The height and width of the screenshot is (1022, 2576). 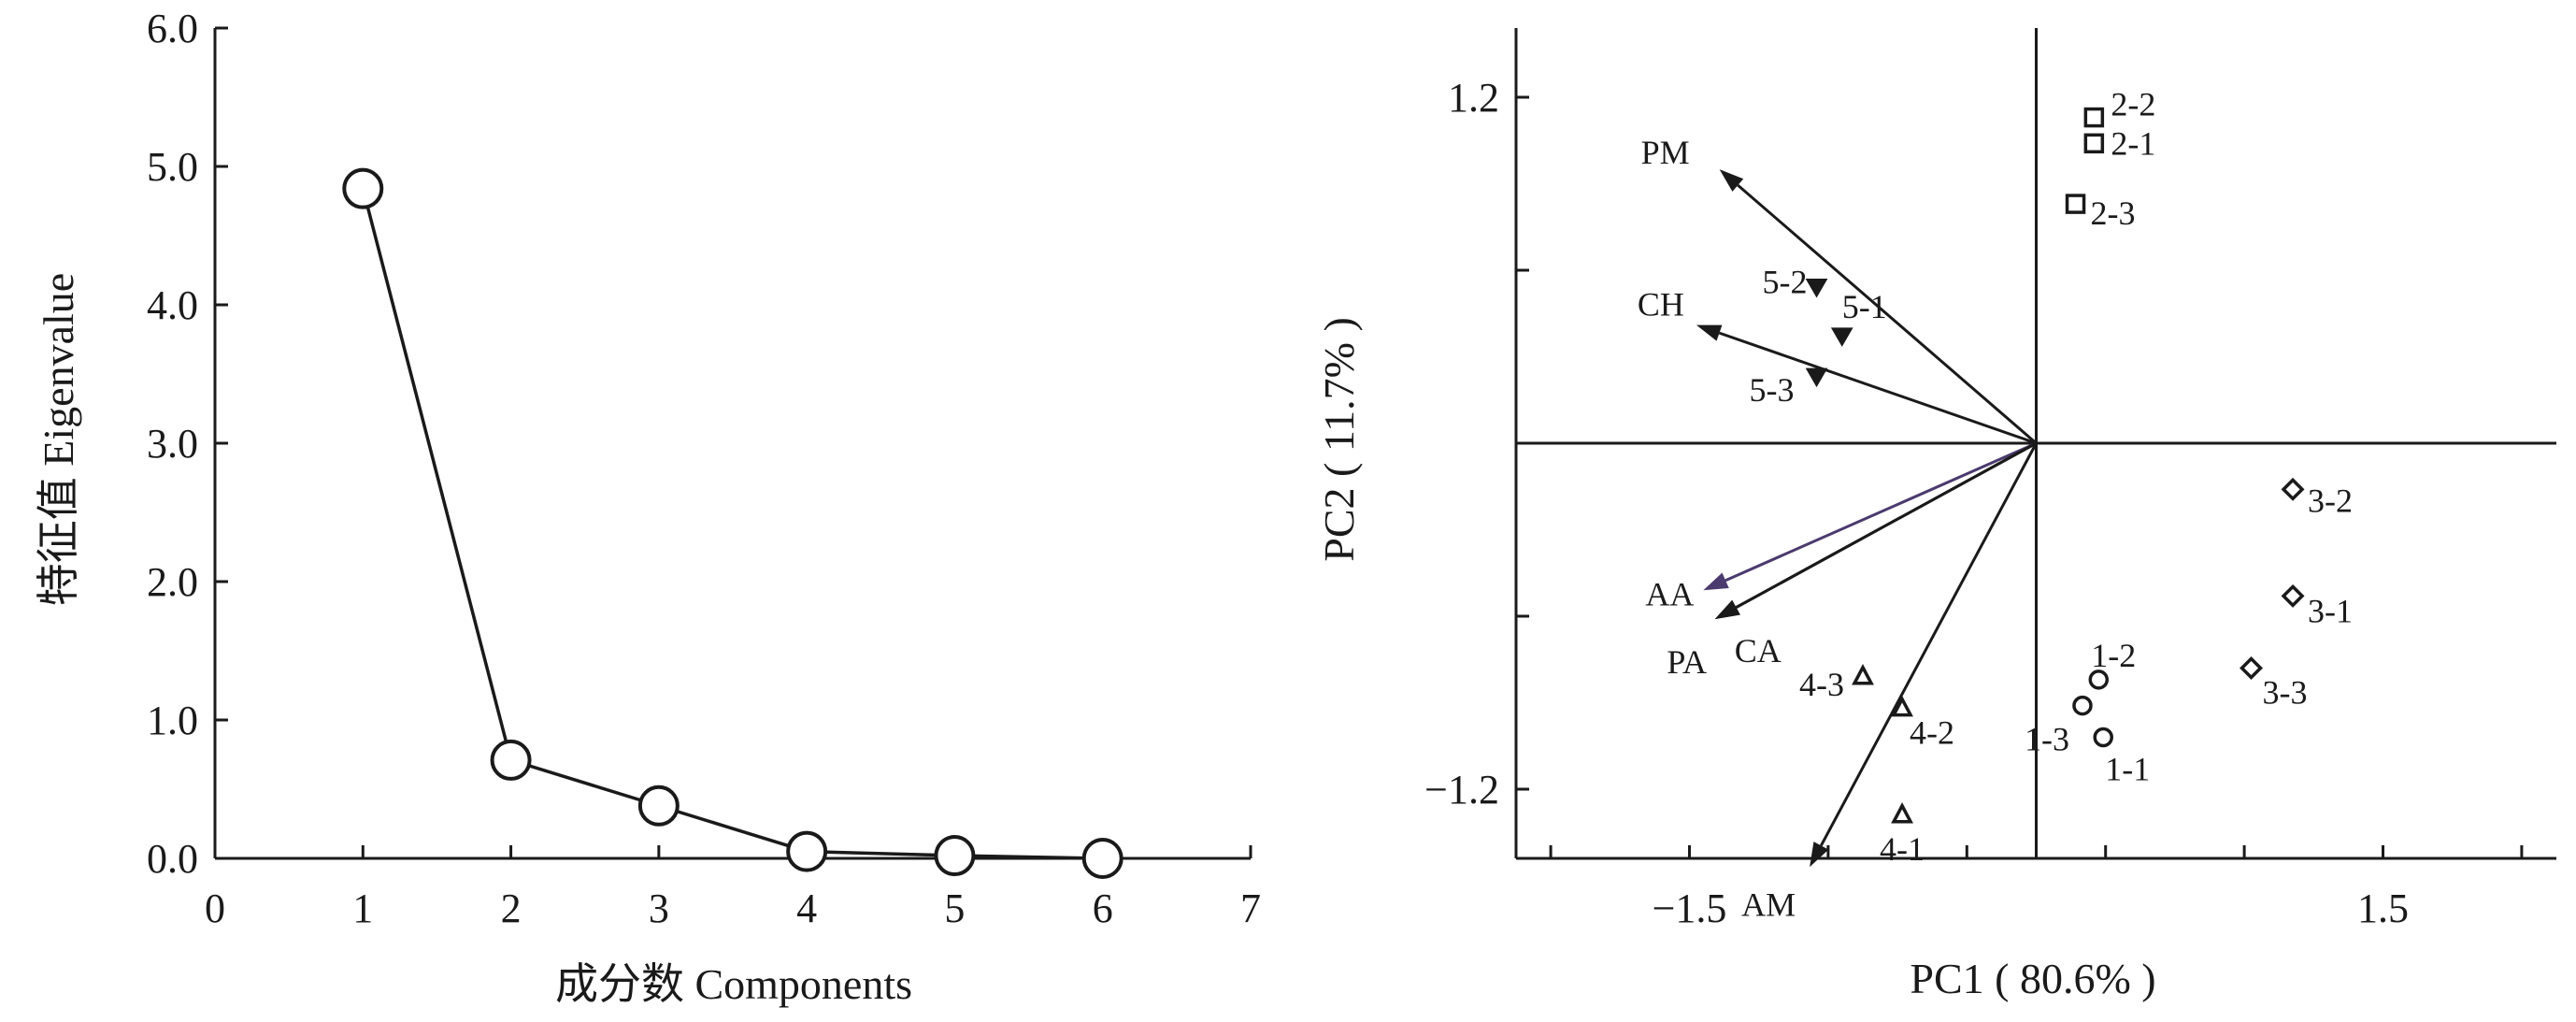 What do you see at coordinates (172, 444) in the screenshot?
I see `y-tick-label: 3.0` at bounding box center [172, 444].